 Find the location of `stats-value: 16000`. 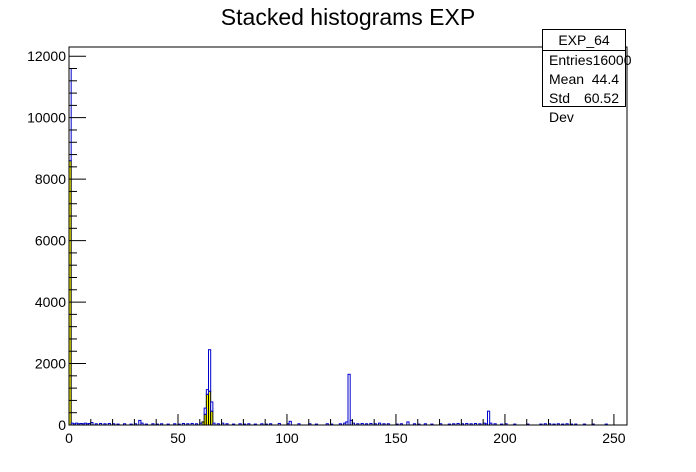

stats-value: 16000 is located at coordinates (612, 60).